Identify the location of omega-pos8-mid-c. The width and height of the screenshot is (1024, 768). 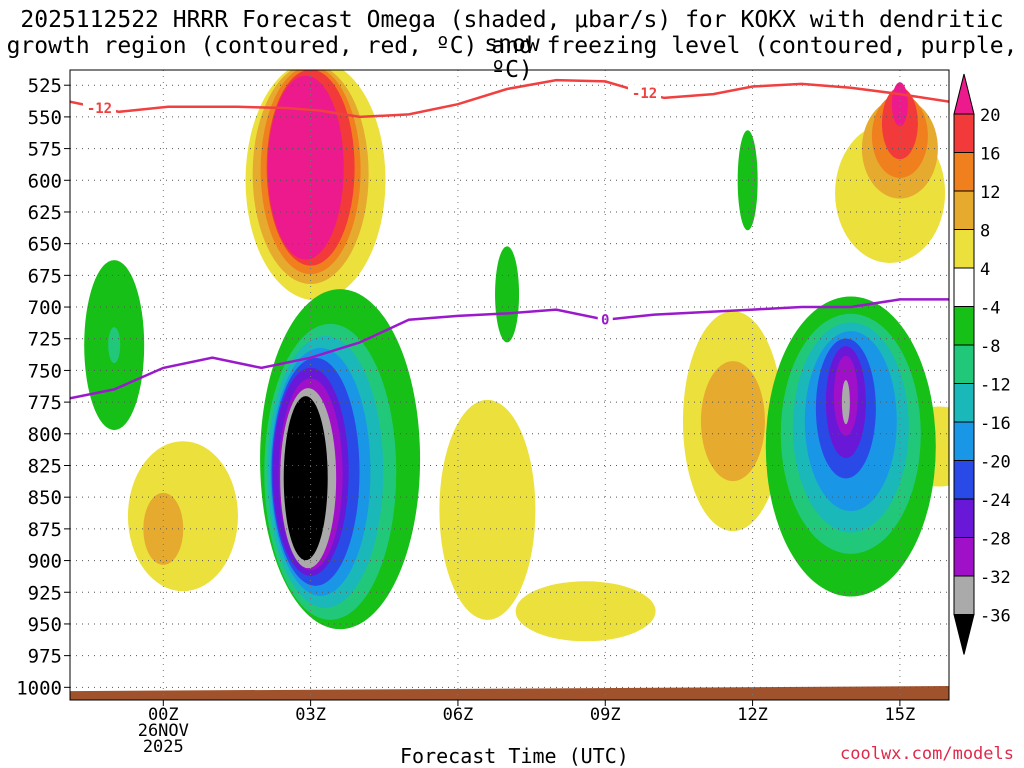
(732, 421).